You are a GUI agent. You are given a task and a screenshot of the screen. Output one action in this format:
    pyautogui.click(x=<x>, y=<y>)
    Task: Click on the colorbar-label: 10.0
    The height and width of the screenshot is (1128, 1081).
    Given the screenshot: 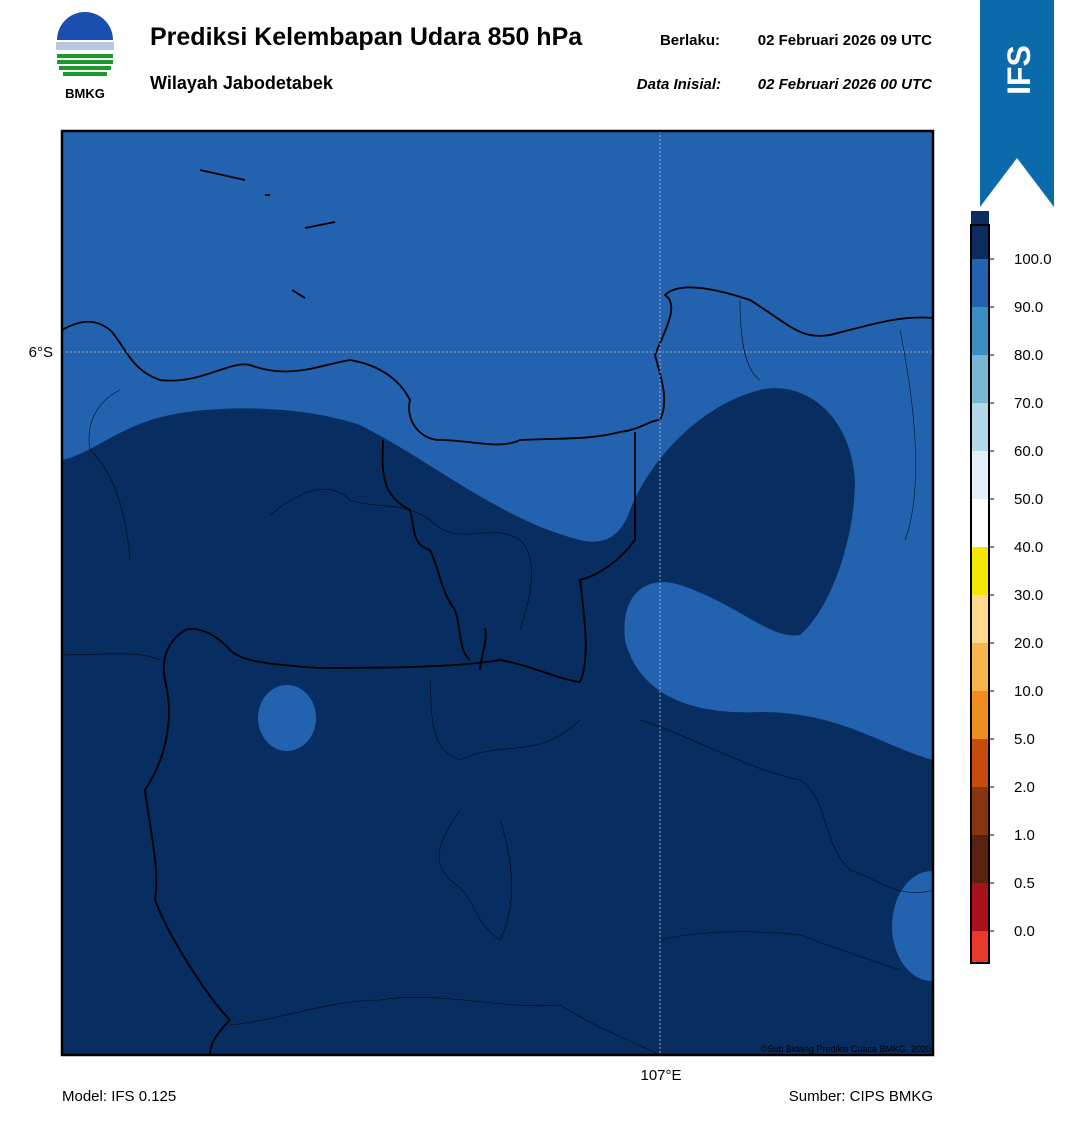 What is the action you would take?
    pyautogui.click(x=1028, y=691)
    